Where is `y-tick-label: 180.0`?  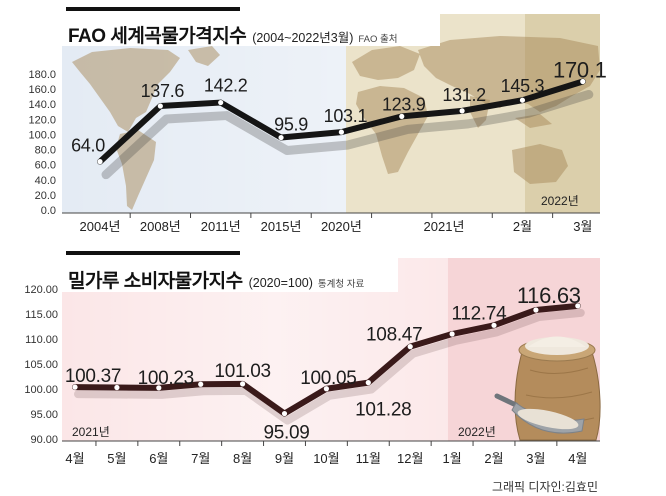 y-tick-label: 180.0 is located at coordinates (42, 75).